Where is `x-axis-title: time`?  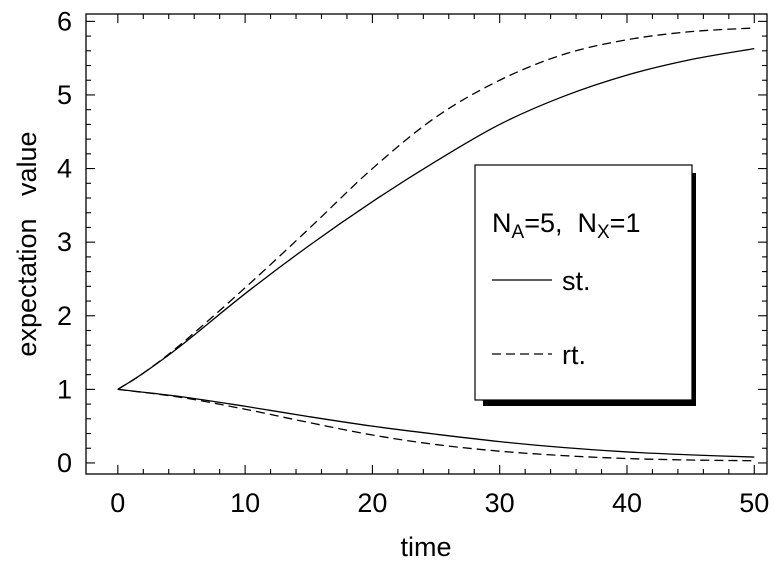
x-axis-title: time is located at coordinates (425, 547).